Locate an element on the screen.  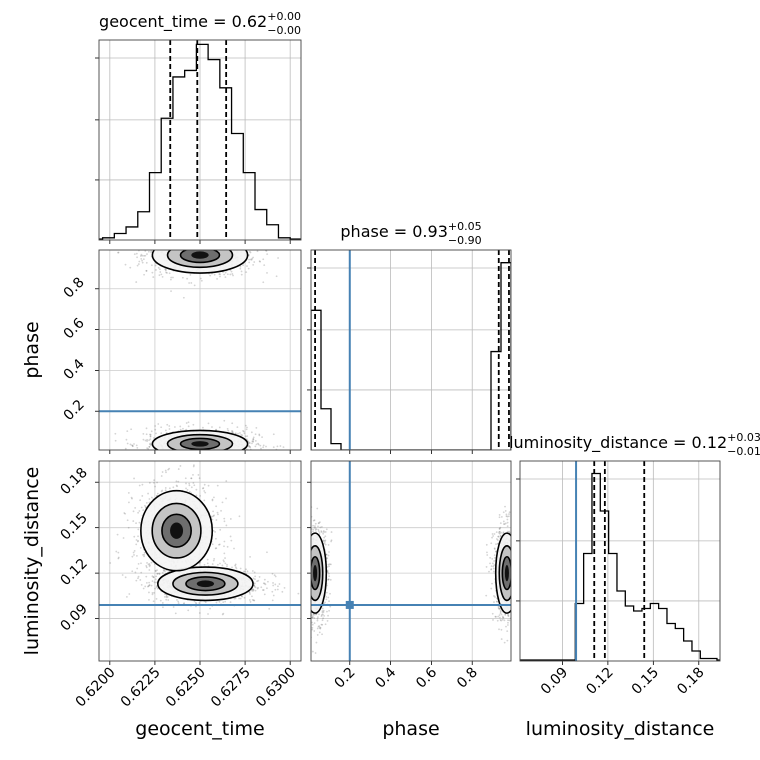
y-tick-label: 0.09 is located at coordinates (73, 617).